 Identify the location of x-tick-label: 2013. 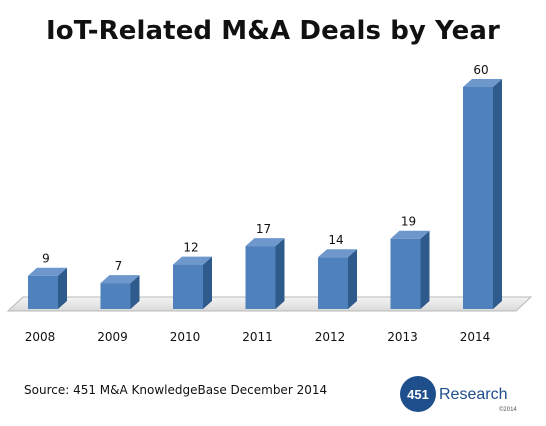
(402, 337).